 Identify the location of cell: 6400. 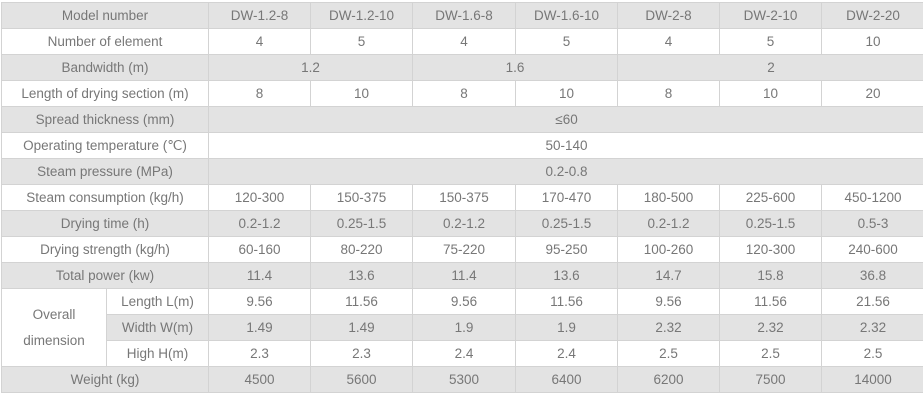
(567, 380).